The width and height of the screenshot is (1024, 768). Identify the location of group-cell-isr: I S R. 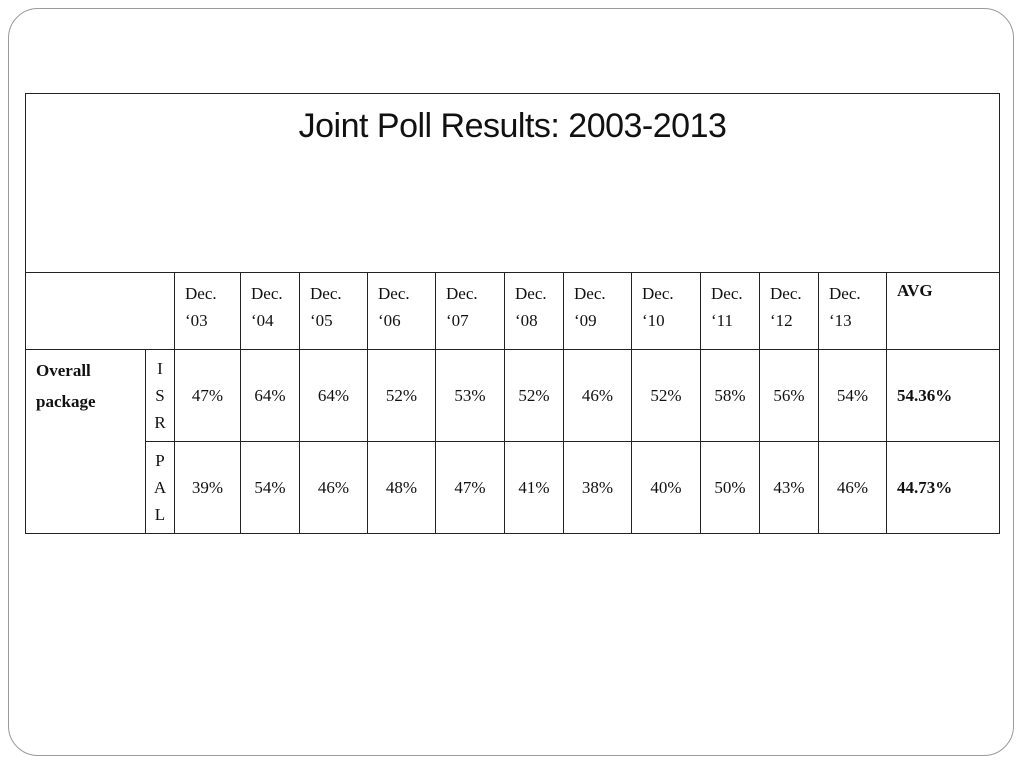
(160, 395).